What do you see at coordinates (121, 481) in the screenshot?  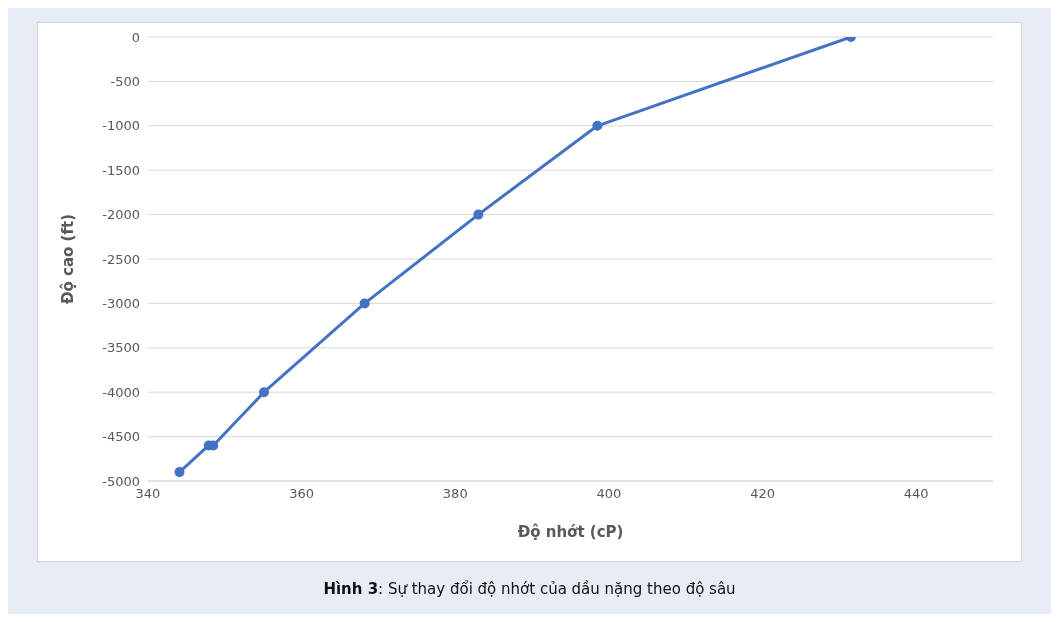 I see `y-tick-label: -5000` at bounding box center [121, 481].